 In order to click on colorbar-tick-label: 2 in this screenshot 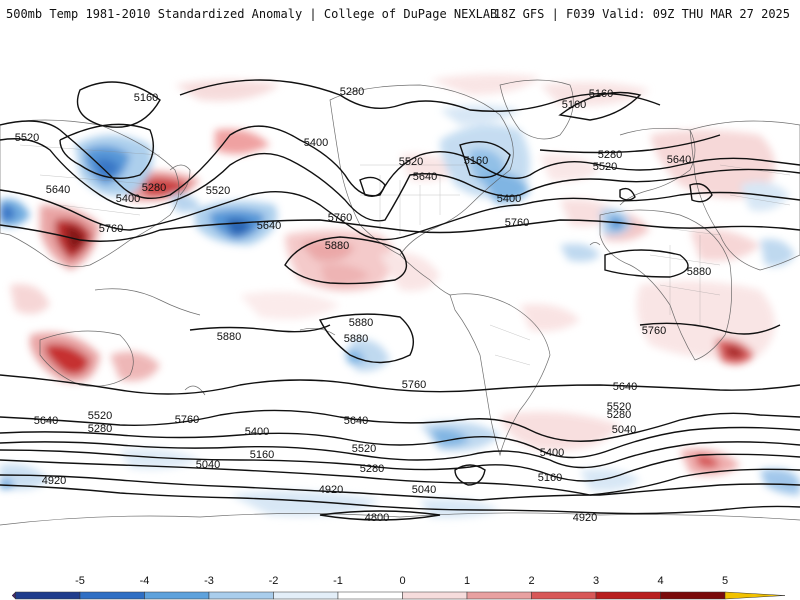, I will do `click(531, 581)`.